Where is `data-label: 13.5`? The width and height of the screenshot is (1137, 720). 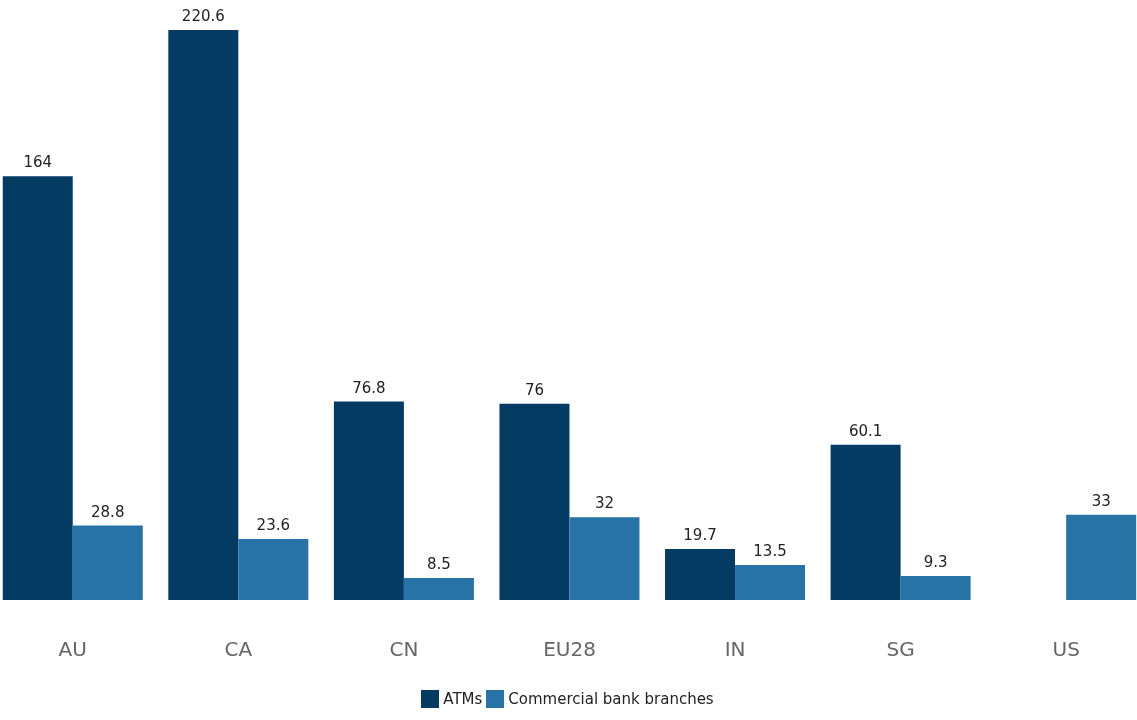
data-label: 13.5 is located at coordinates (770, 551).